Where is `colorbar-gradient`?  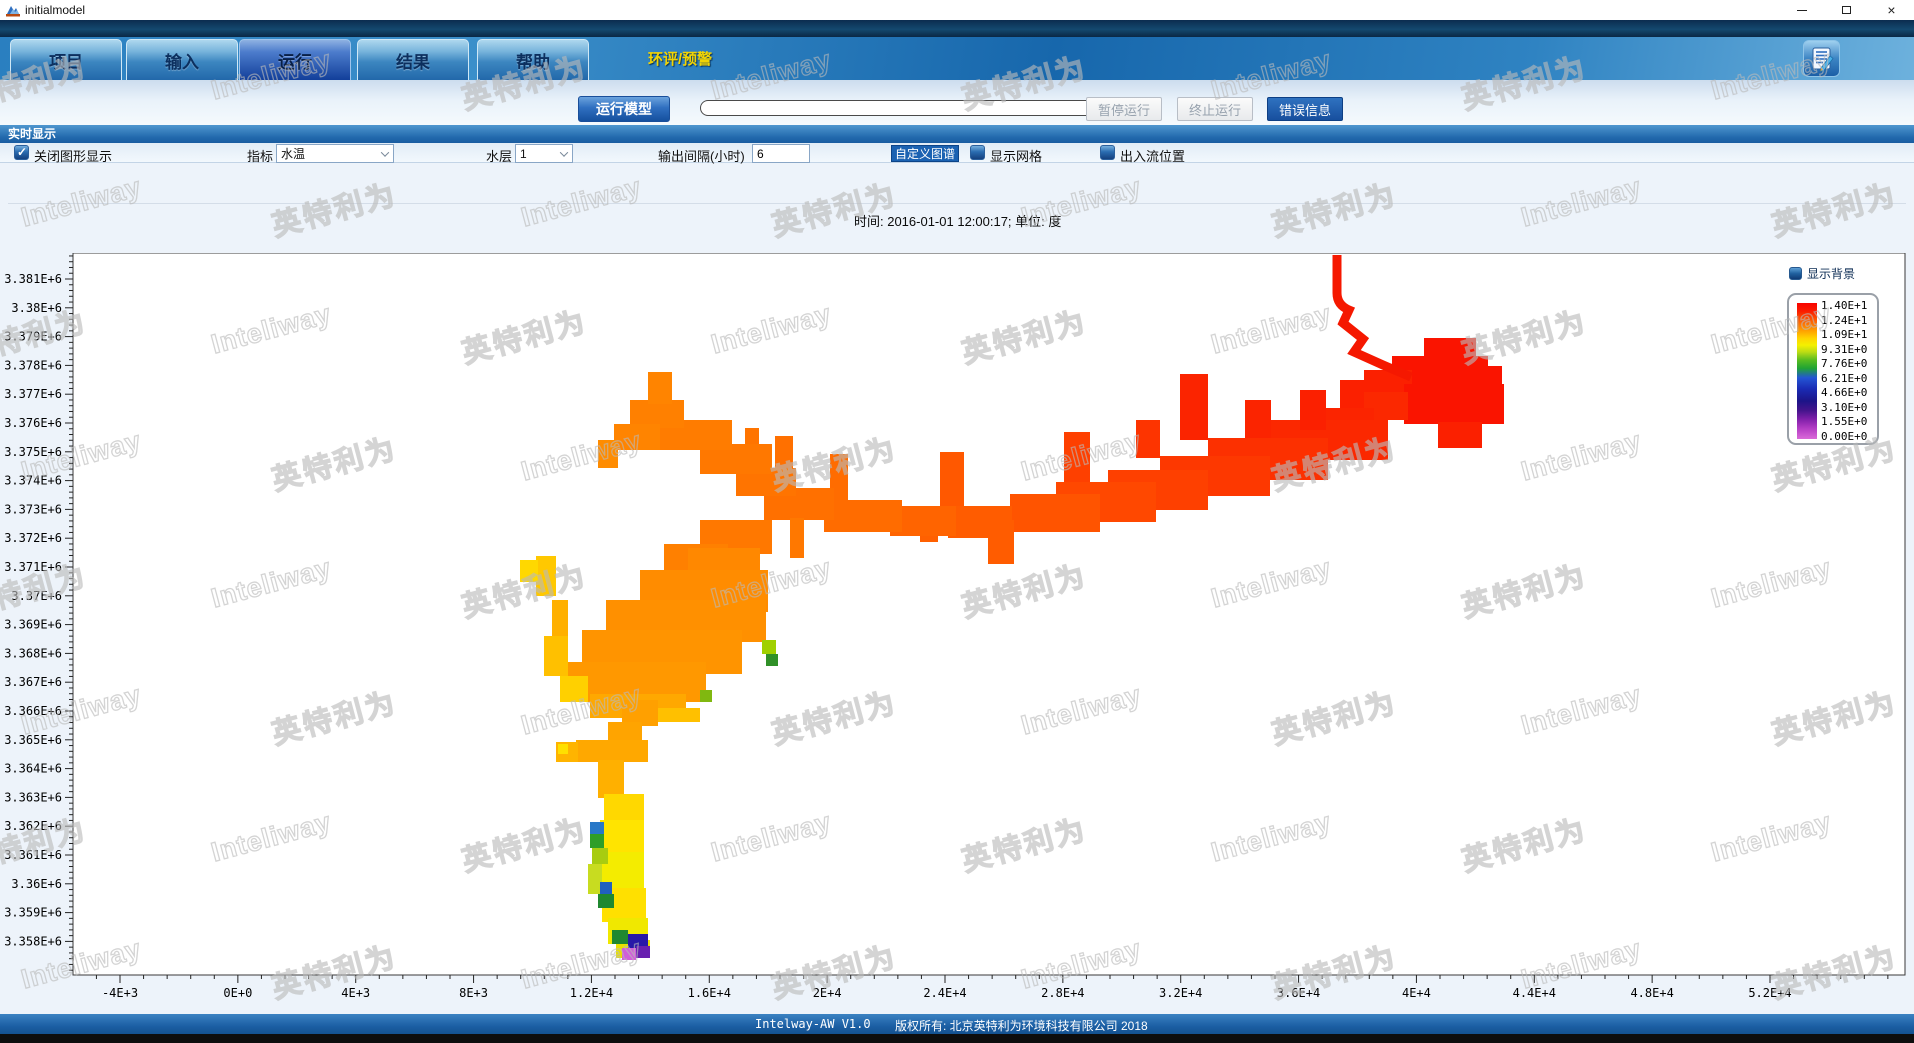
colorbar-gradient is located at coordinates (1807, 371).